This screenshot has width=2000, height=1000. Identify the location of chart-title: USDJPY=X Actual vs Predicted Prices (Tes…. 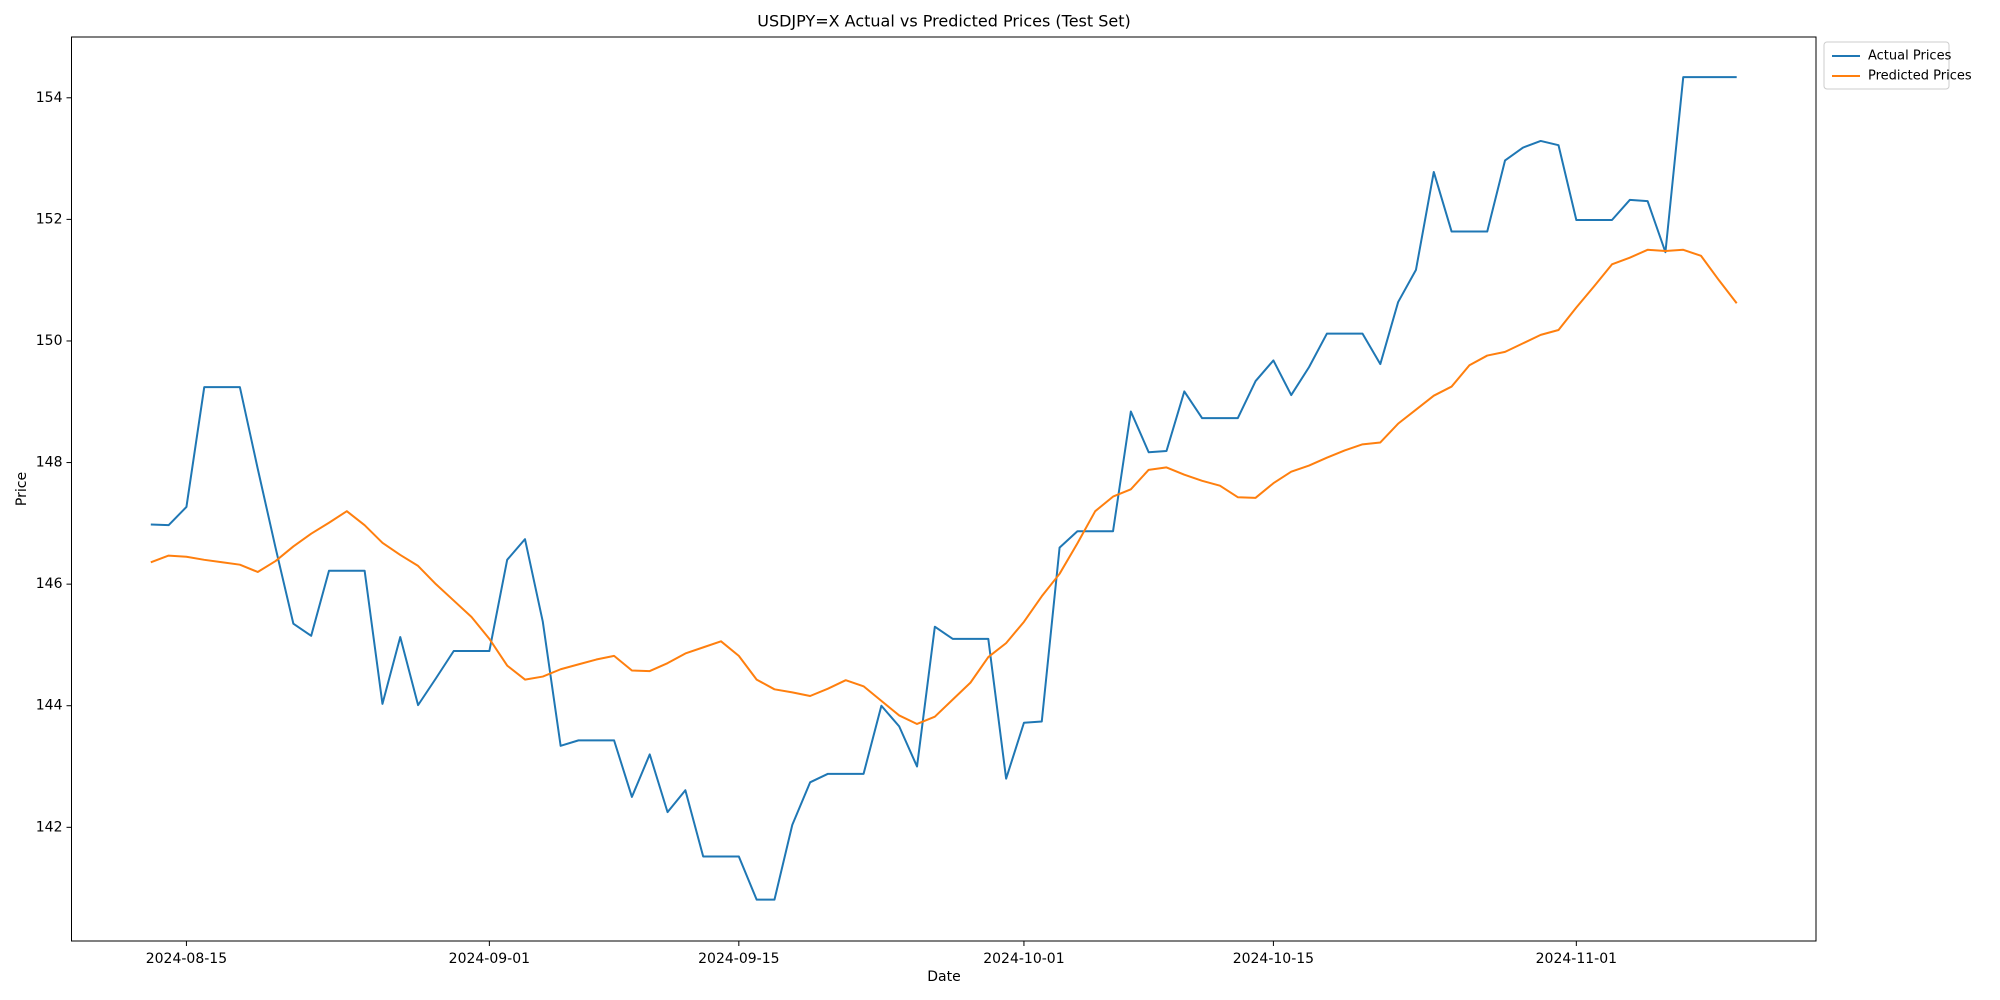
(944, 21).